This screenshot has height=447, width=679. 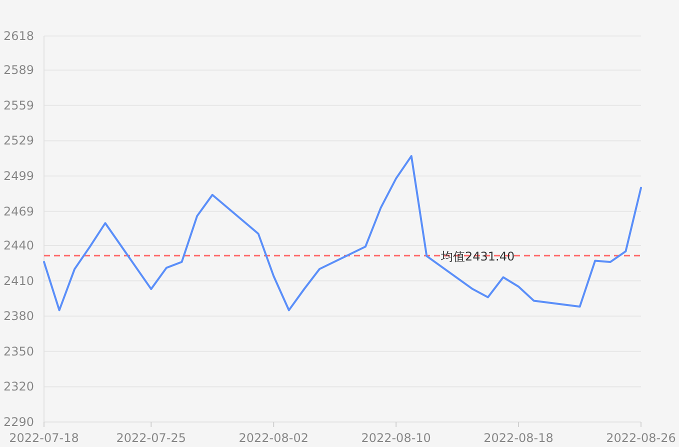 What do you see at coordinates (18, 422) in the screenshot?
I see `y-tick-label: 2290` at bounding box center [18, 422].